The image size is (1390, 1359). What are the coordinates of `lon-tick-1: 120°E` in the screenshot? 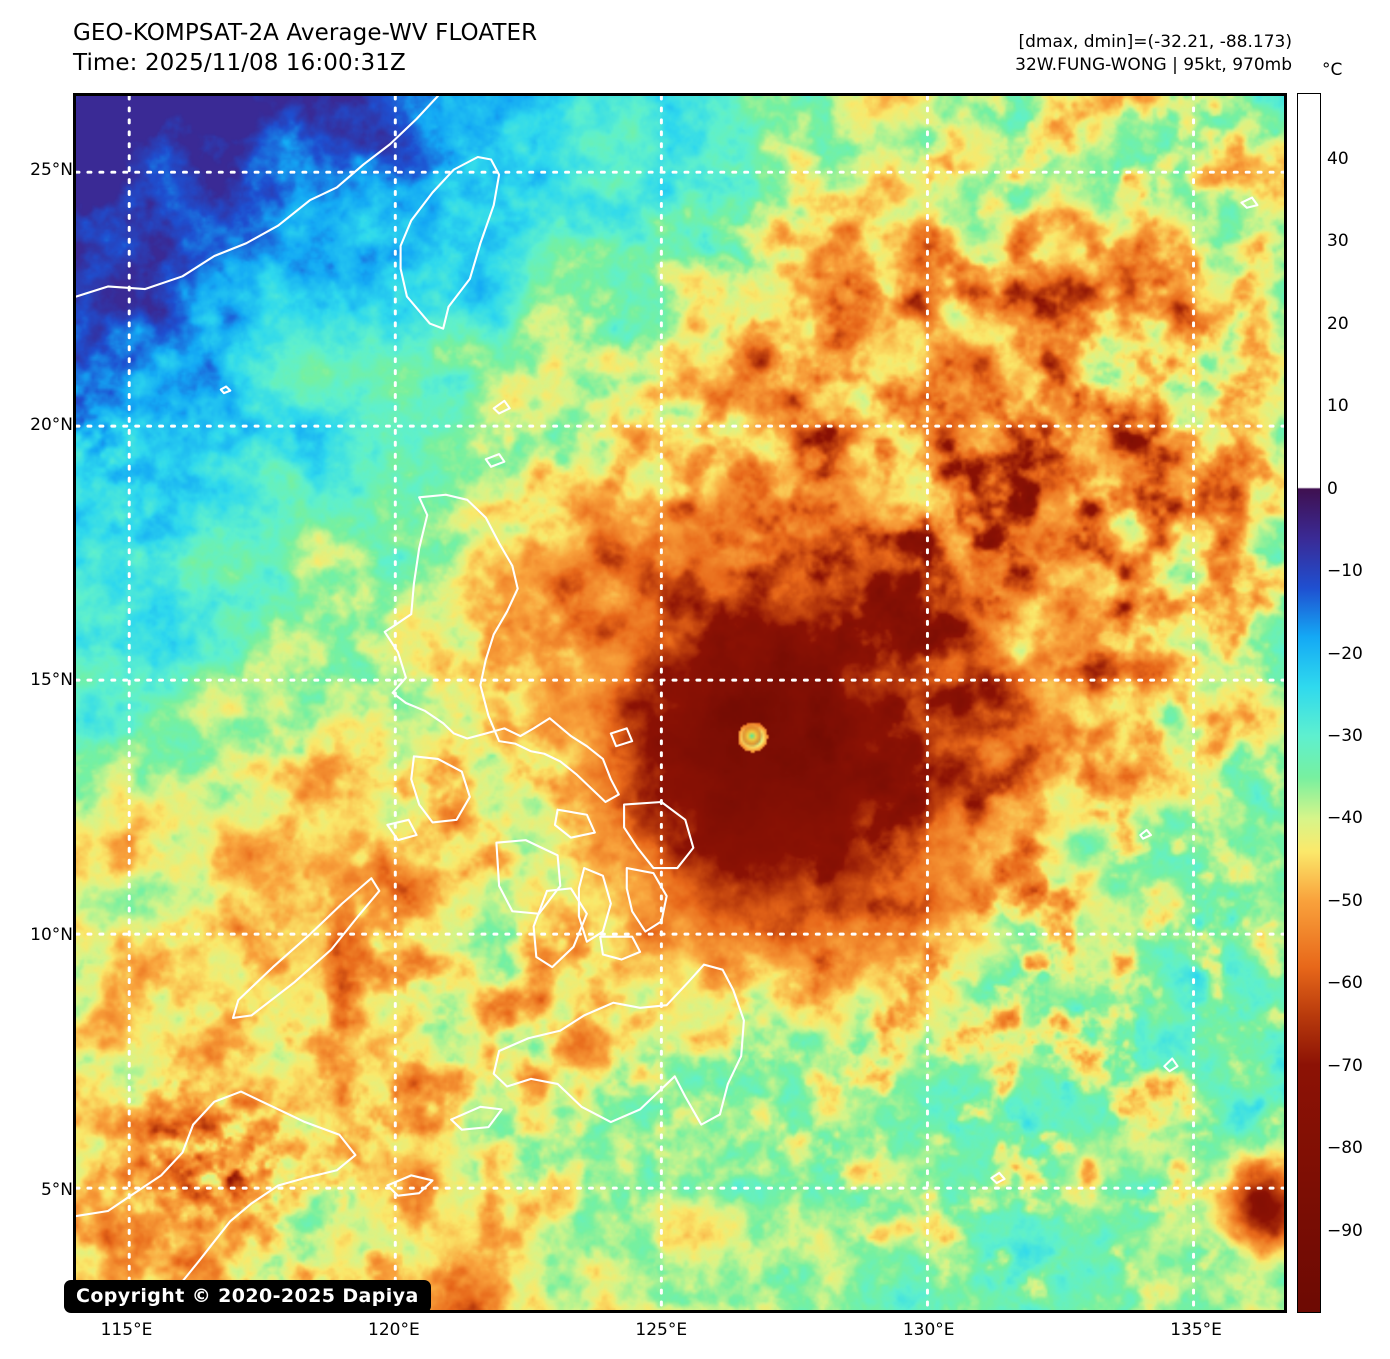 It's located at (394, 1330).